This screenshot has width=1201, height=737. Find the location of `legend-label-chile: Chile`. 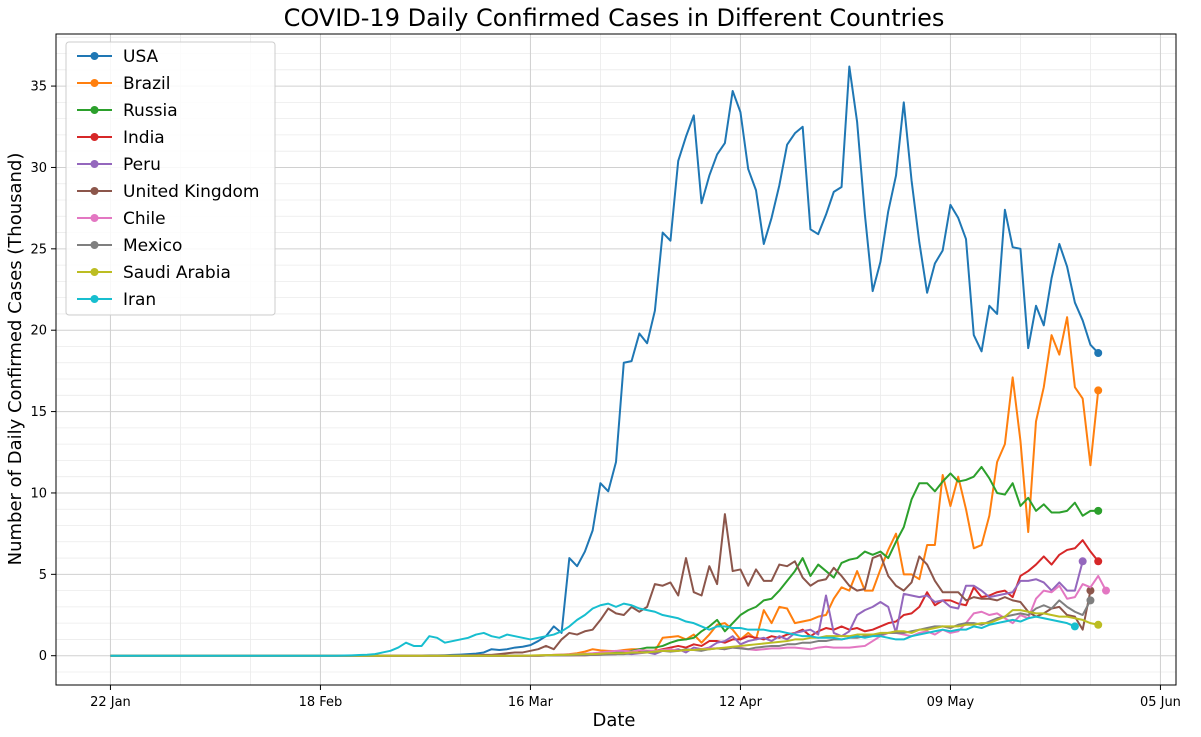

legend-label-chile: Chile is located at coordinates (144, 219).